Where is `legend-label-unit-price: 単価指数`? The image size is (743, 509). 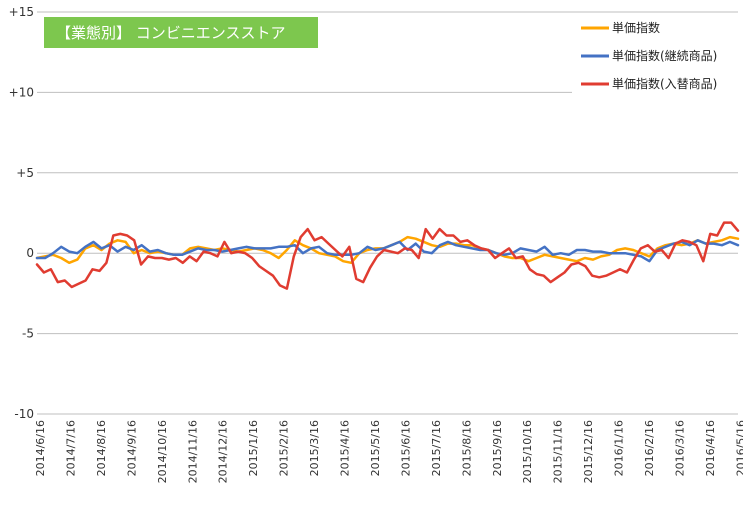
legend-label-unit-price: 単価指数 is located at coordinates (636, 27).